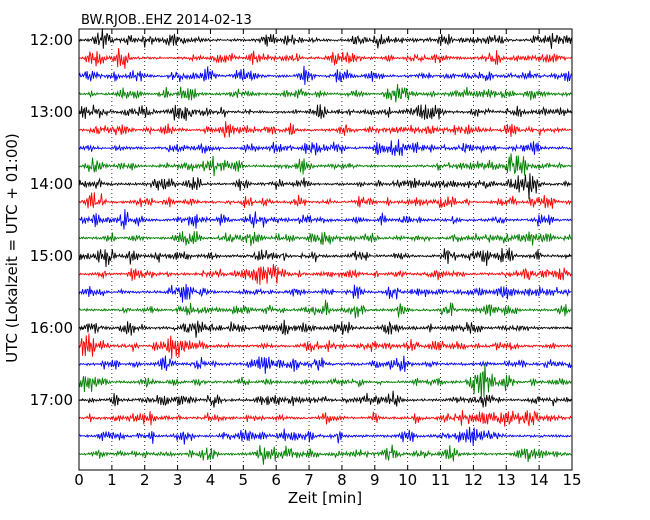  I want to click on y-tick-label: 14:00, so click(51, 184).